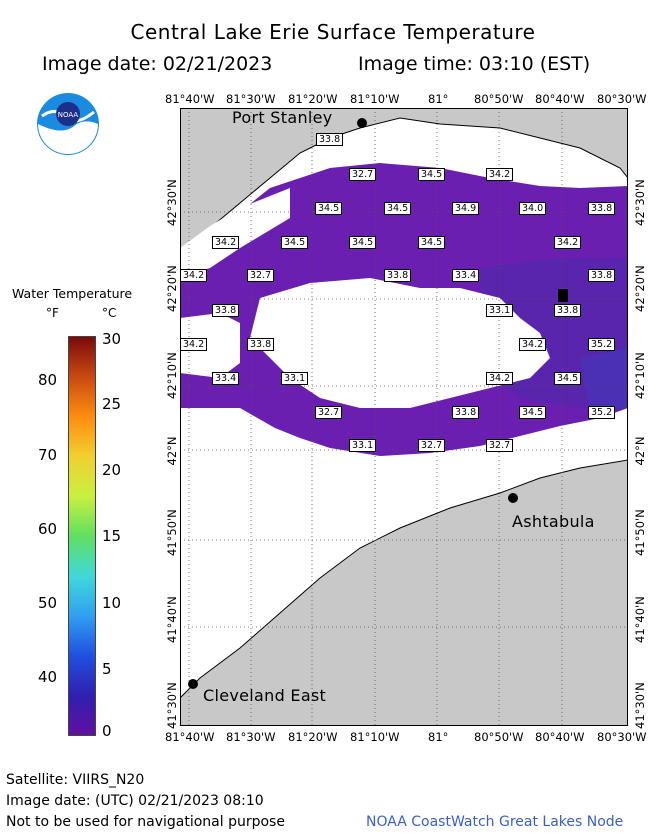 The height and width of the screenshot is (837, 666). What do you see at coordinates (157, 64) in the screenshot?
I see `image-date: Image date: 02/21/2023` at bounding box center [157, 64].